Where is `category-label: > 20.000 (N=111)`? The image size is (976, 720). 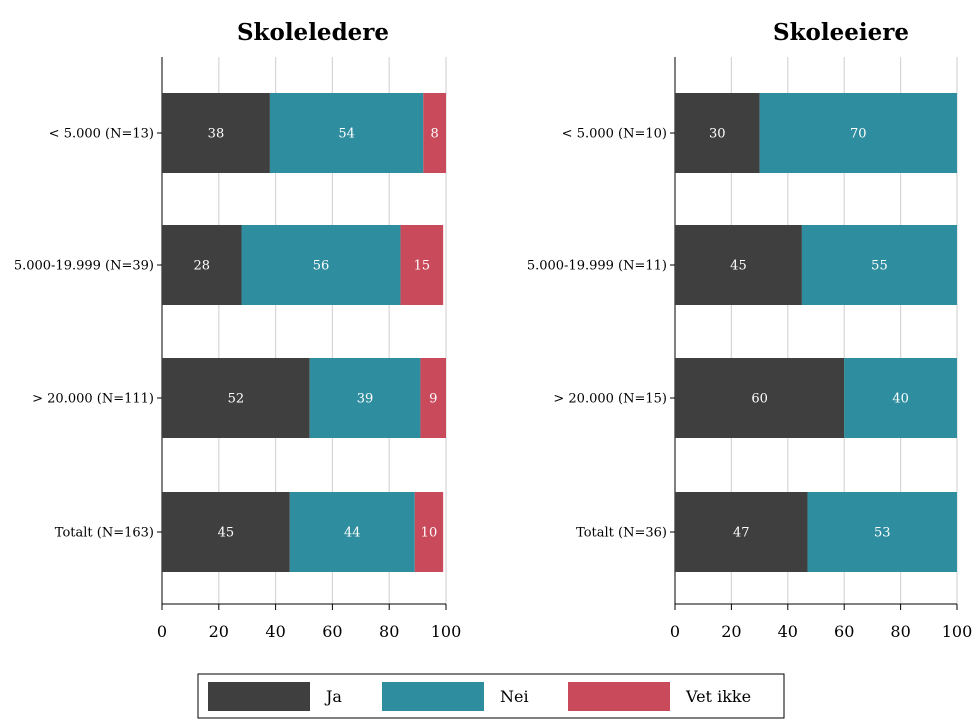
category-label: > 20.000 (N=111) is located at coordinates (93, 399).